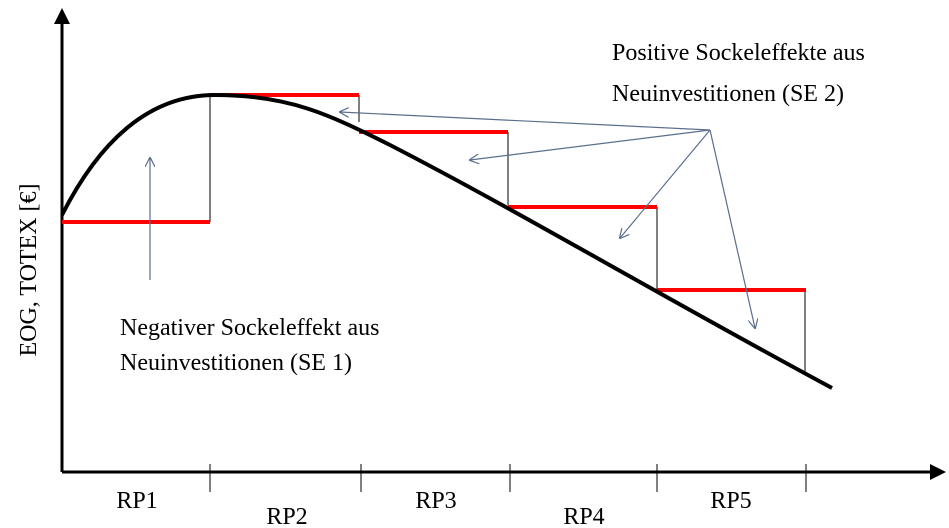 Image resolution: width=949 pixels, height=528 pixels. Describe the element at coordinates (249, 328) in the screenshot. I see `annotation: Negativer Sockeleffekt aus` at that location.